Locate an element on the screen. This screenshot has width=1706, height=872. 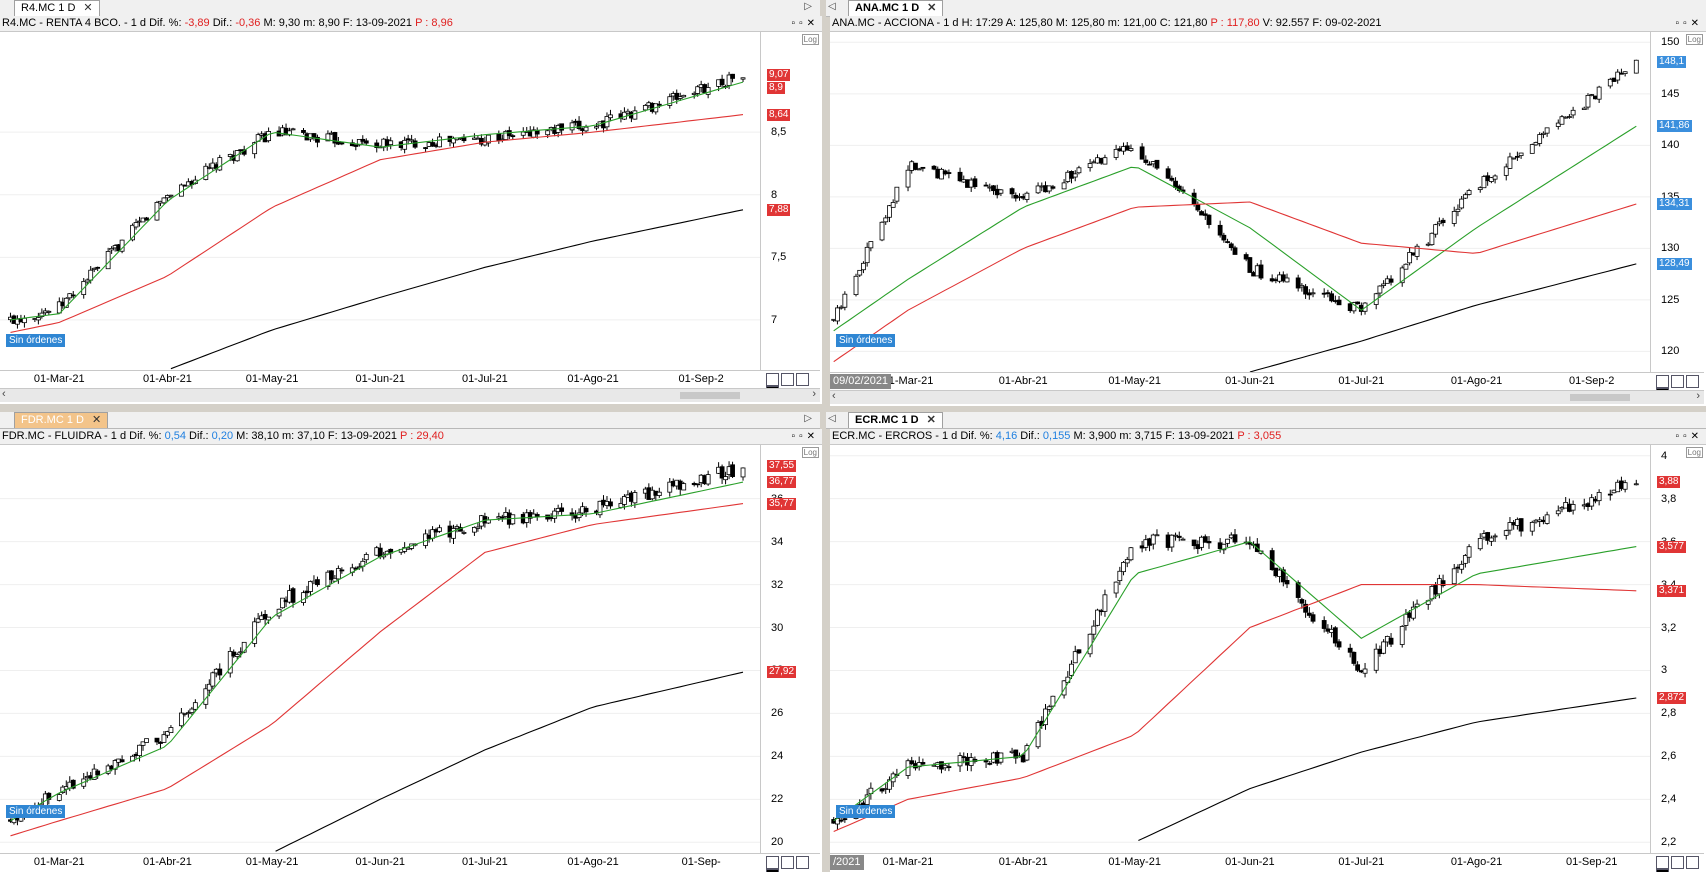
y-tick-label: 7,5 is located at coordinates (779, 257).